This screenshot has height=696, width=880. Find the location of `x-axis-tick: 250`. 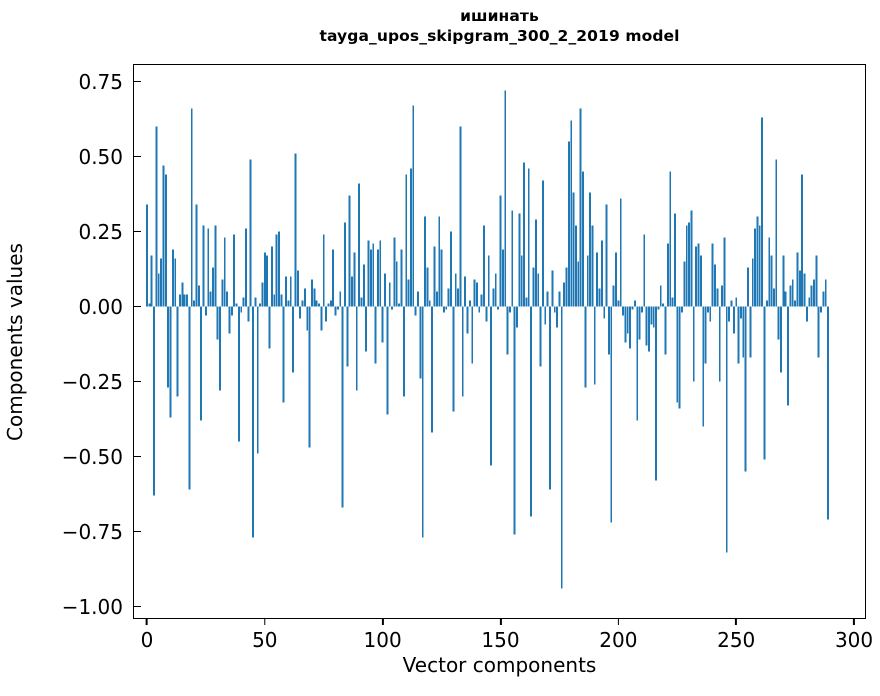

x-axis-tick: 250 is located at coordinates (736, 634).